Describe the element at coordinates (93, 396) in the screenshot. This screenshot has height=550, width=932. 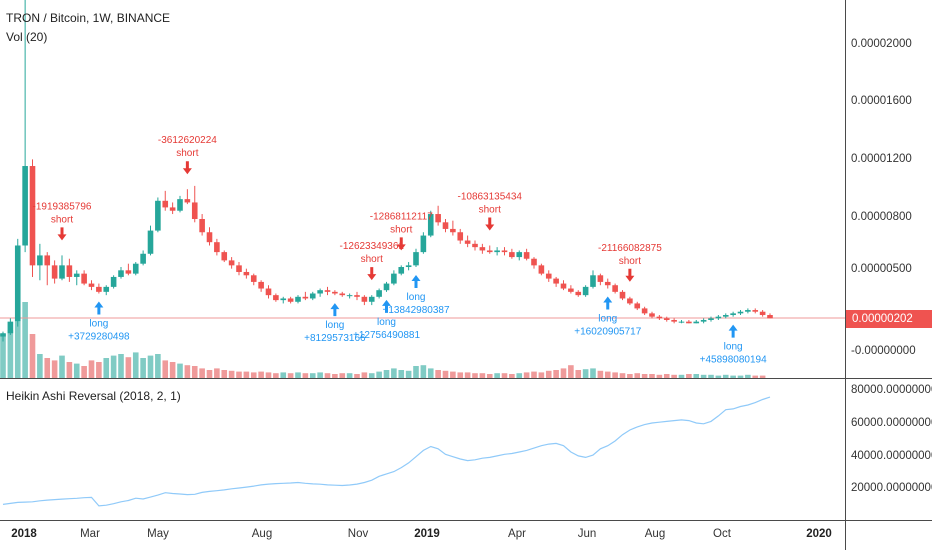
I see `indicator-title: Heikin Ashi Reversal (2018, 2, 1)` at that location.